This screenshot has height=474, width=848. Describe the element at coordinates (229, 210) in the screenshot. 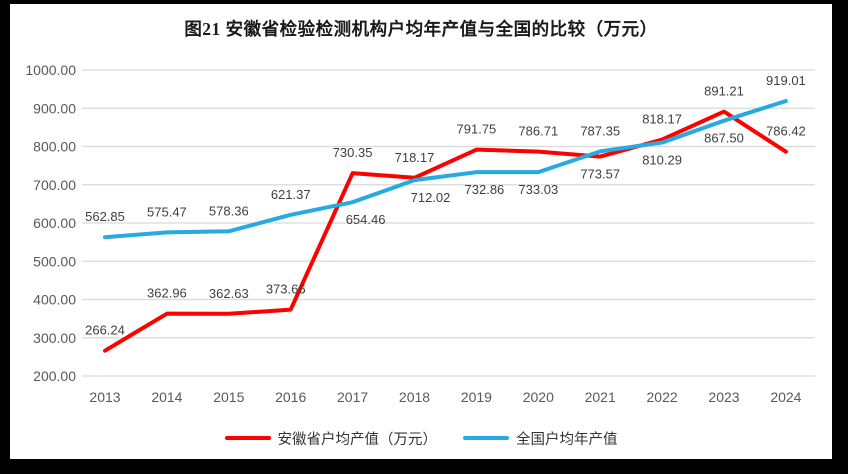

I see `data-label: 578.36` at that location.